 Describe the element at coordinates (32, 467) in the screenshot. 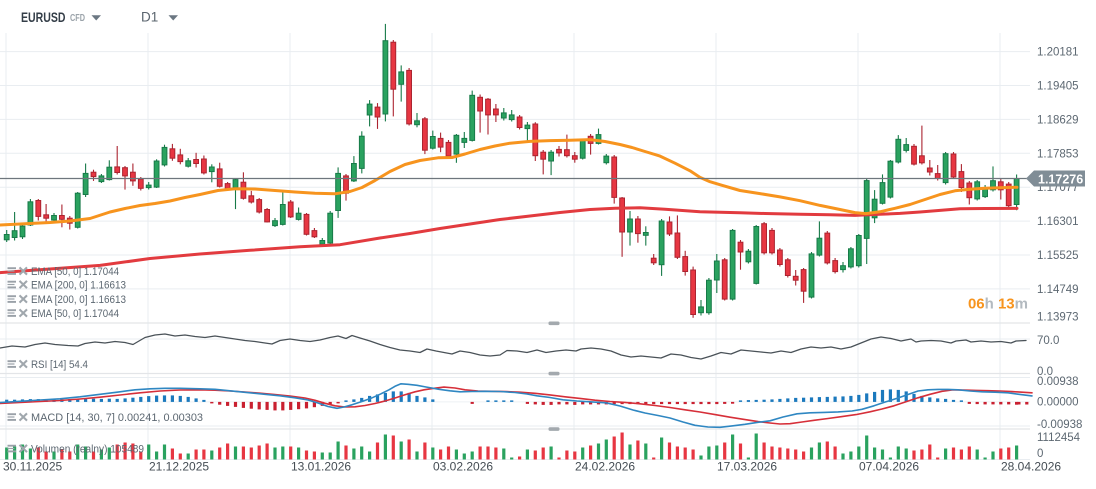

I see `svg-text: 30.11.2025` at that location.